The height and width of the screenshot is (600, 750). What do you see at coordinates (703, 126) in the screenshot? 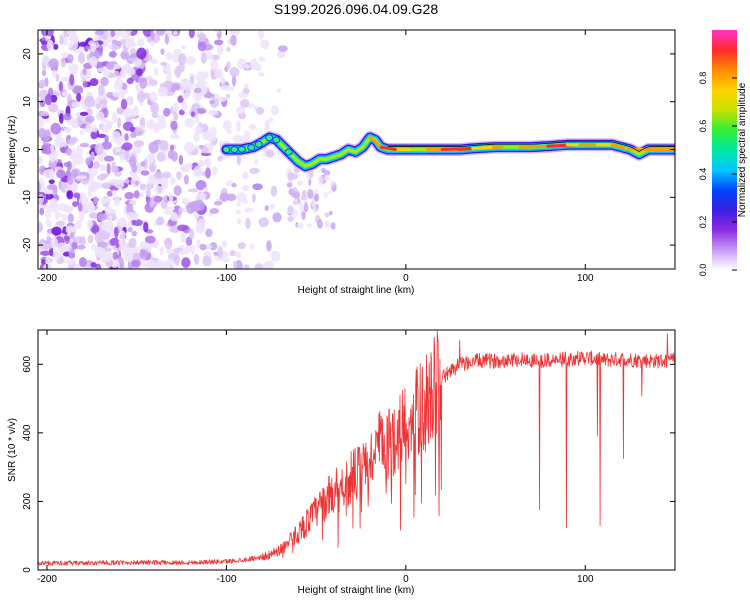
I see `colorbar-tick-label: 0.6` at bounding box center [703, 126].